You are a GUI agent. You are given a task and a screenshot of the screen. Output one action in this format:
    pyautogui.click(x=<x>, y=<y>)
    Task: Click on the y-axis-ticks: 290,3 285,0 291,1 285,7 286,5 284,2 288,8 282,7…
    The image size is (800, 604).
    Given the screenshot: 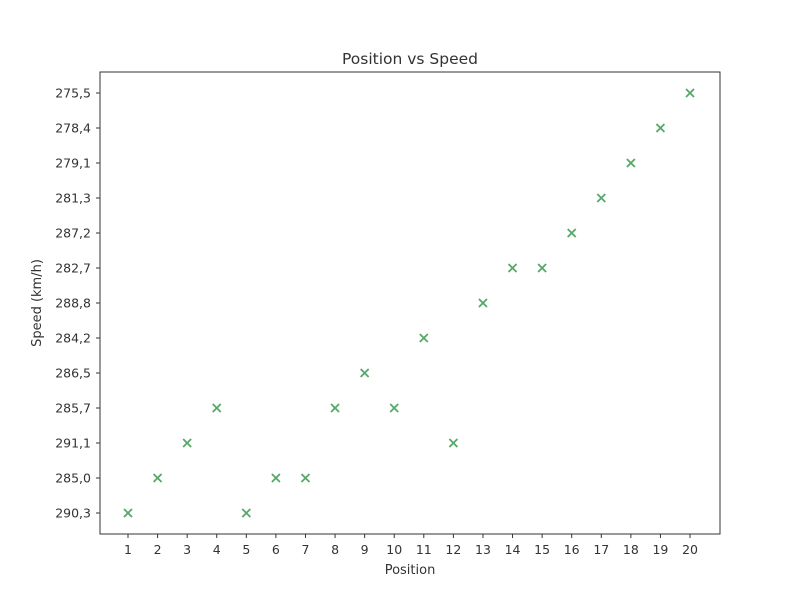 What is the action you would take?
    pyautogui.click(x=77, y=303)
    